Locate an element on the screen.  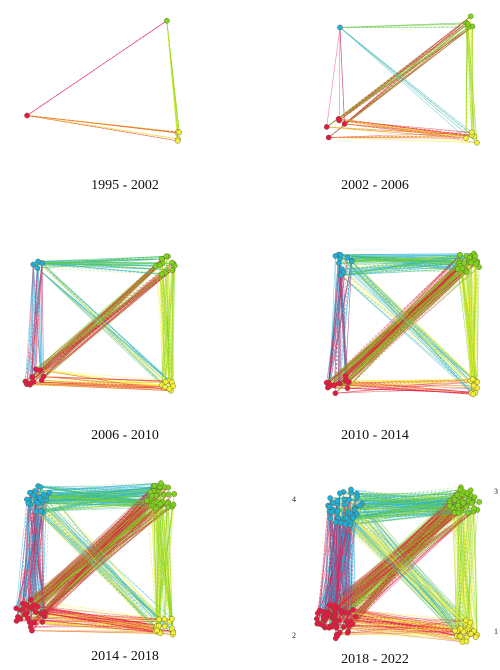
corner-label-4: 4 is located at coordinates (294, 499).